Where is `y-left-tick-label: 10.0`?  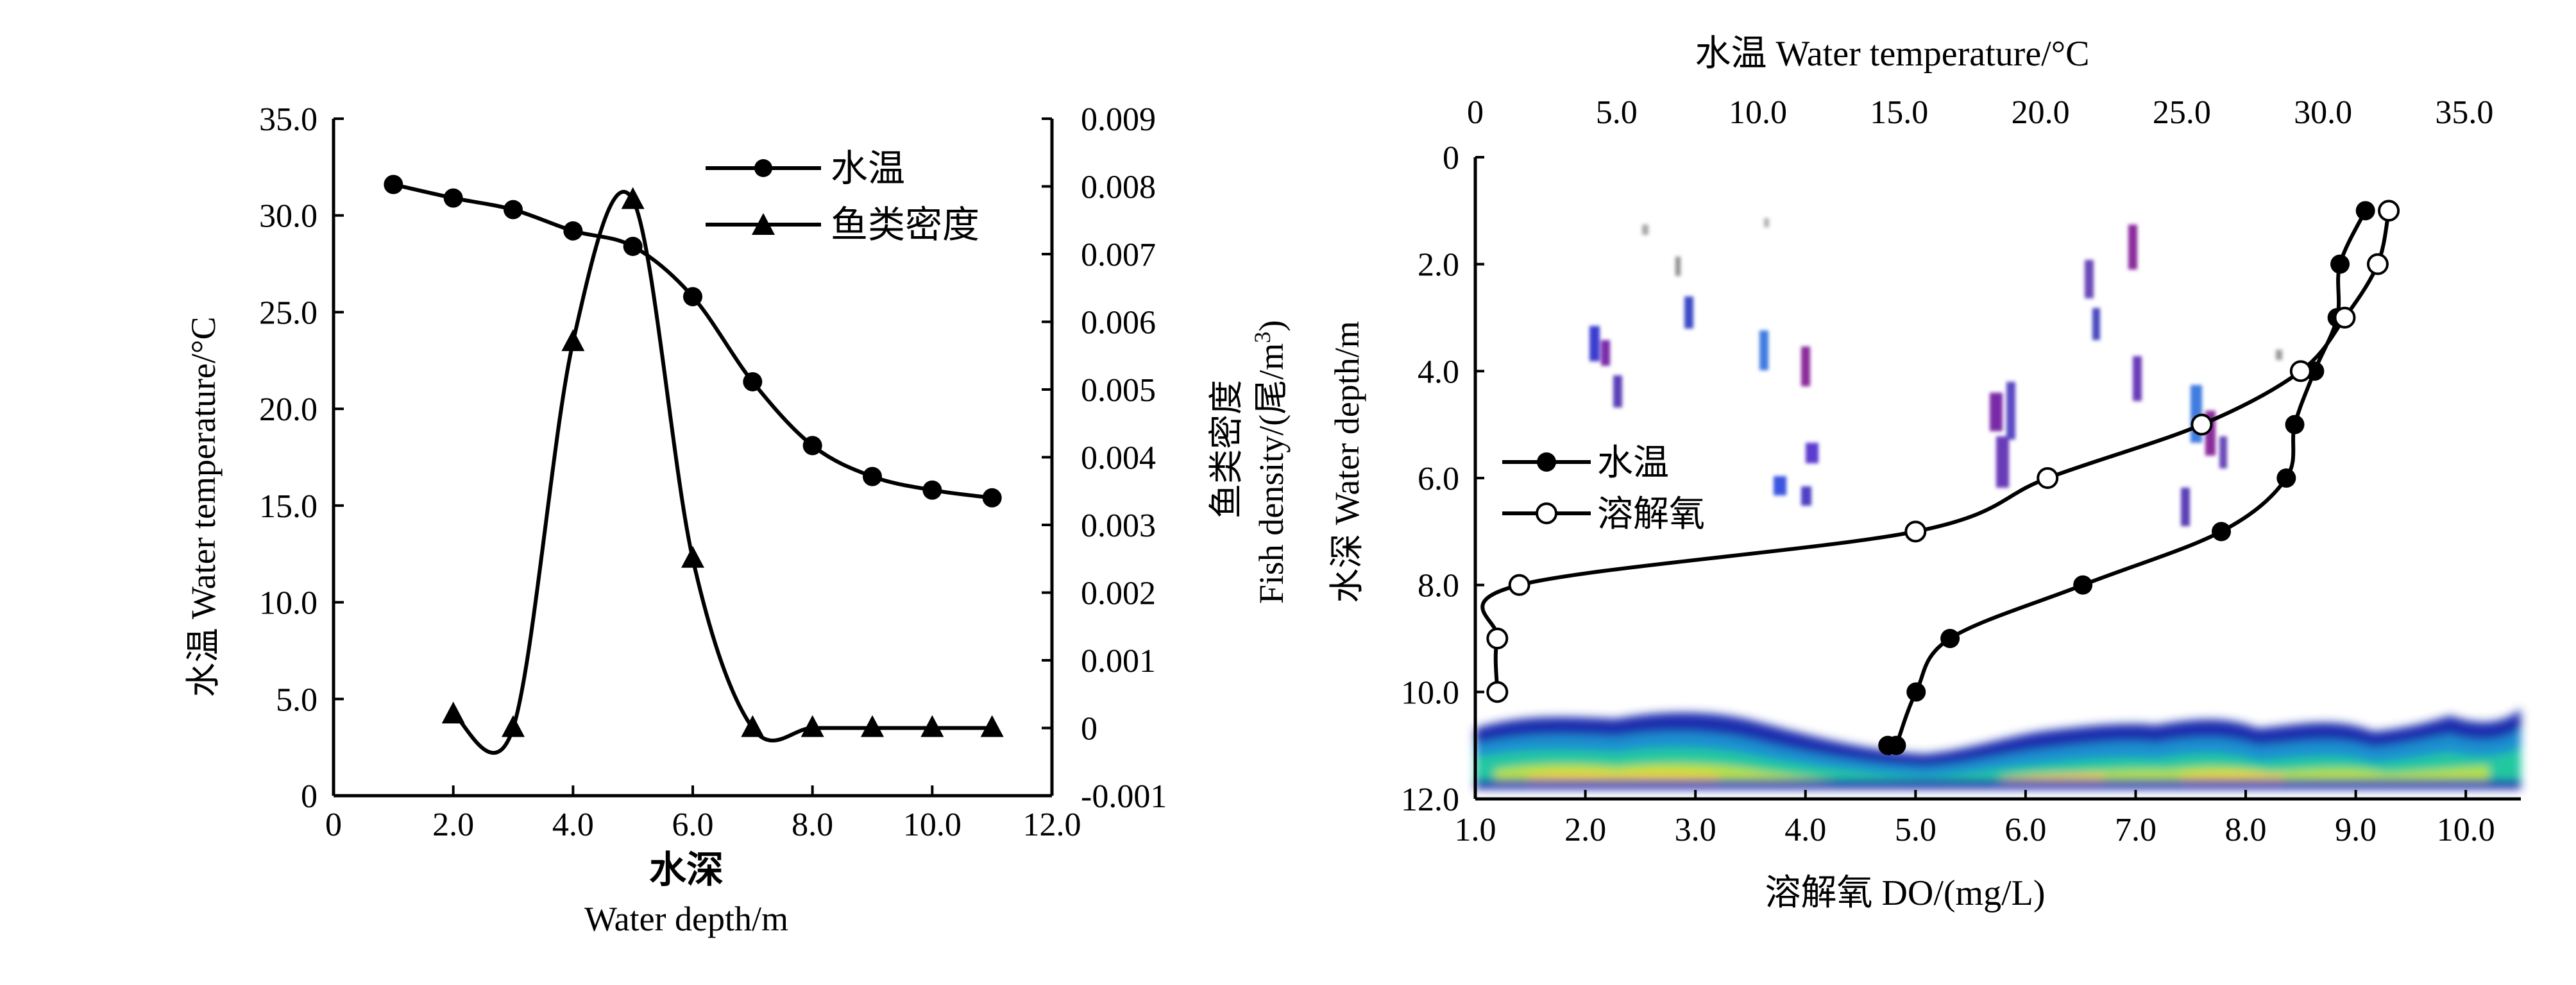
y-left-tick-label: 10.0 is located at coordinates (288, 603).